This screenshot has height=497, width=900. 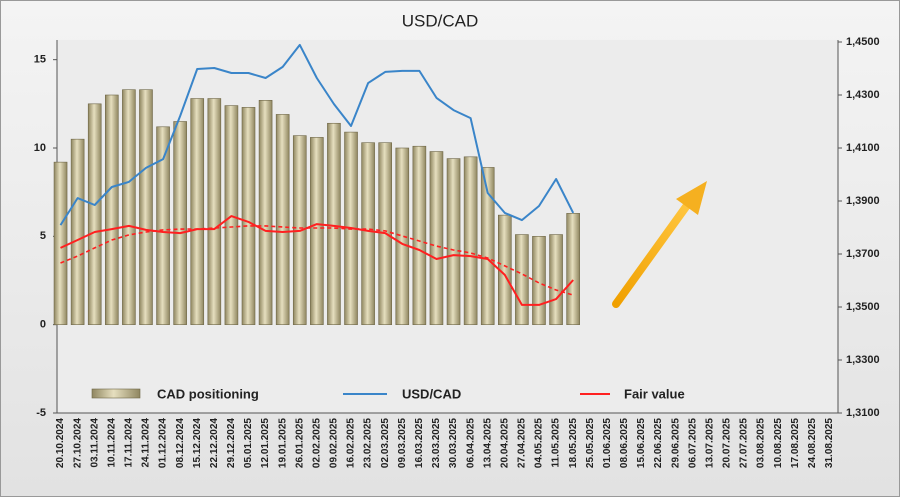 What do you see at coordinates (692, 443) in the screenshot?
I see `x-tick-label: 06.07.2025` at bounding box center [692, 443].